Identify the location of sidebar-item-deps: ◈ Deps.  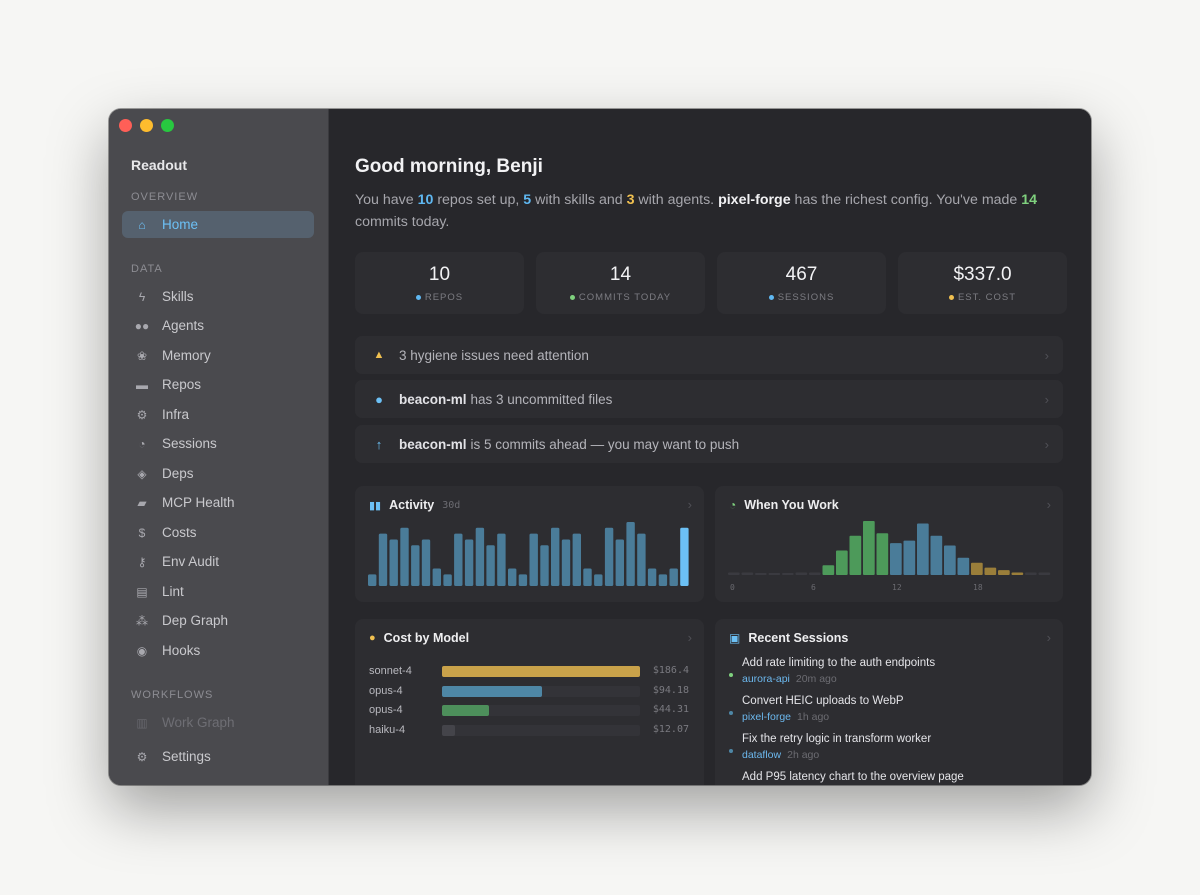
(218, 473).